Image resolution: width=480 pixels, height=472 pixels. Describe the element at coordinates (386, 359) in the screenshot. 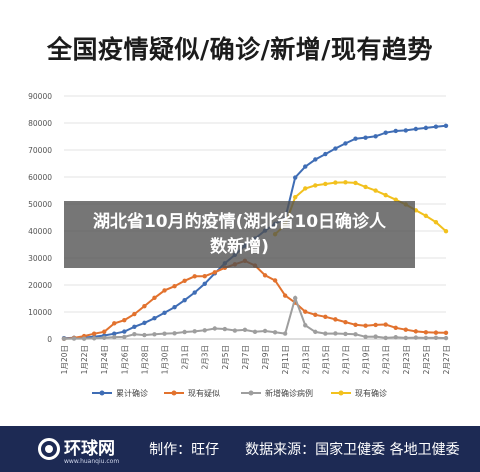

I see `x-tick-label: 2月21日` at that location.